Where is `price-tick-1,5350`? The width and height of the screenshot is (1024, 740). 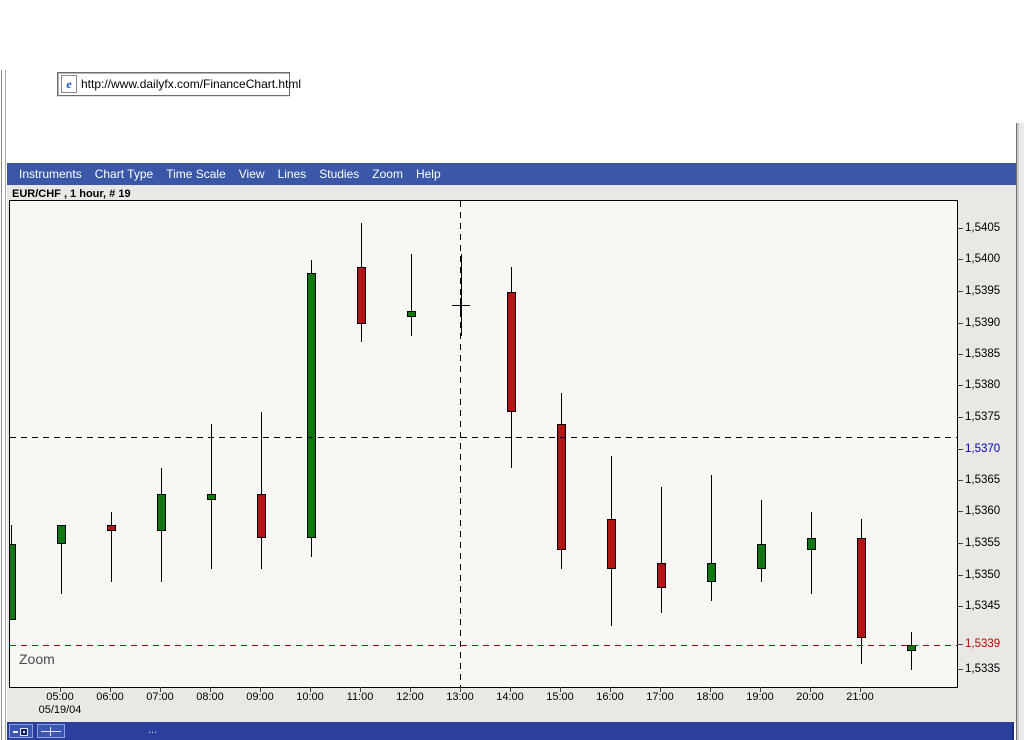 price-tick-1,5350 is located at coordinates (960, 575).